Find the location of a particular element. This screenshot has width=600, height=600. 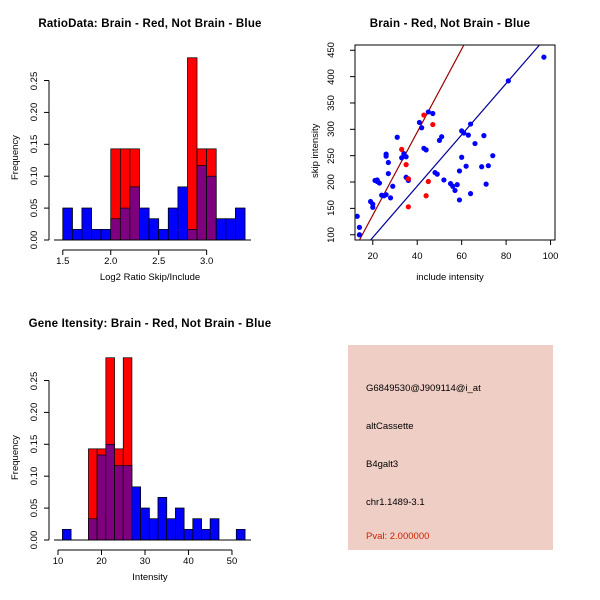

locus-text: chr1.1489-3.1 is located at coordinates (395, 502).